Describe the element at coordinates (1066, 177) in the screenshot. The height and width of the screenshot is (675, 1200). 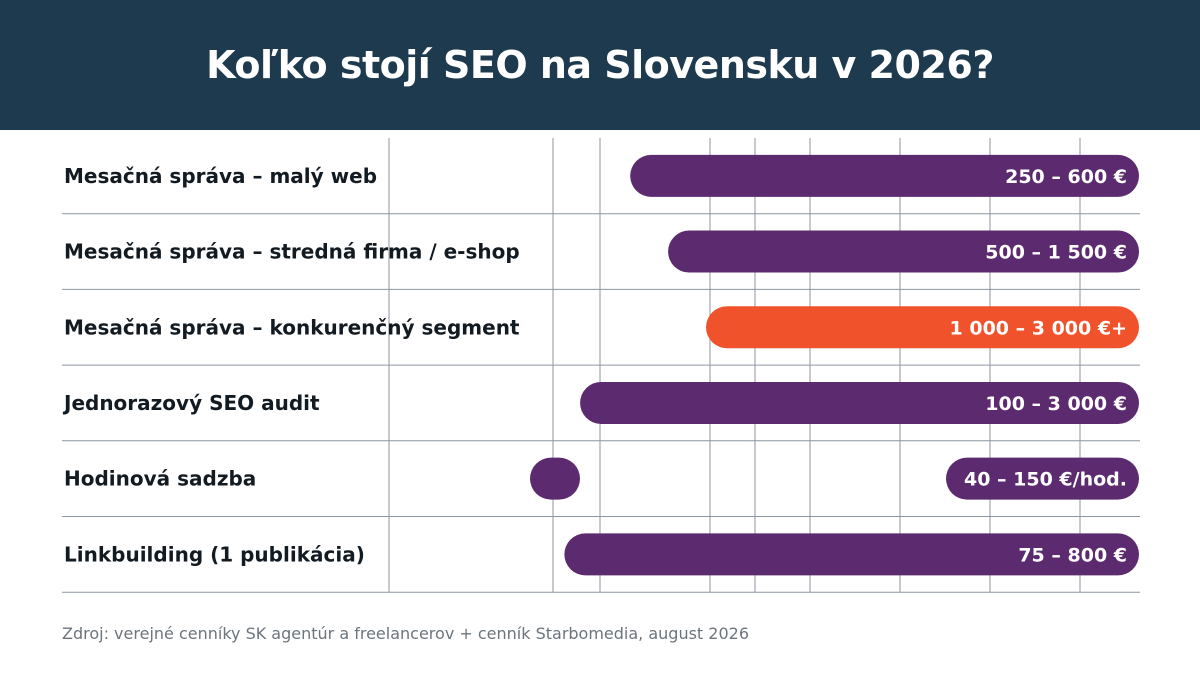
I see `bar-value-label: 250 – 600 €` at that location.